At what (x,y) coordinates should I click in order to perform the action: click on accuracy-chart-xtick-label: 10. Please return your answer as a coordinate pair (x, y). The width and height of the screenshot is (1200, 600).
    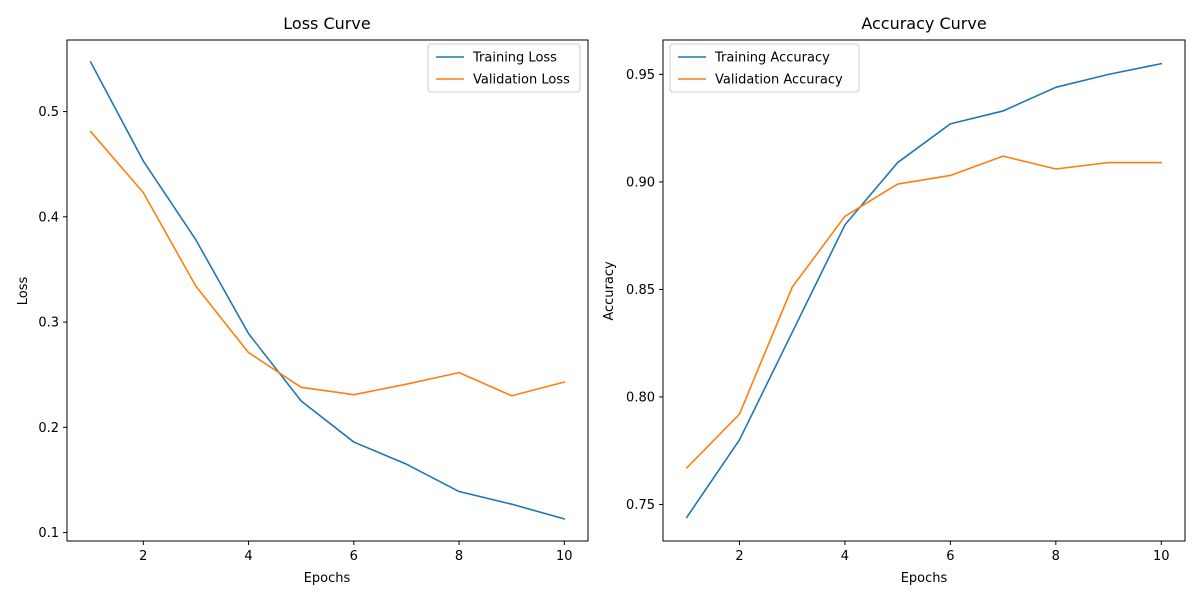
    Looking at the image, I should click on (1161, 556).